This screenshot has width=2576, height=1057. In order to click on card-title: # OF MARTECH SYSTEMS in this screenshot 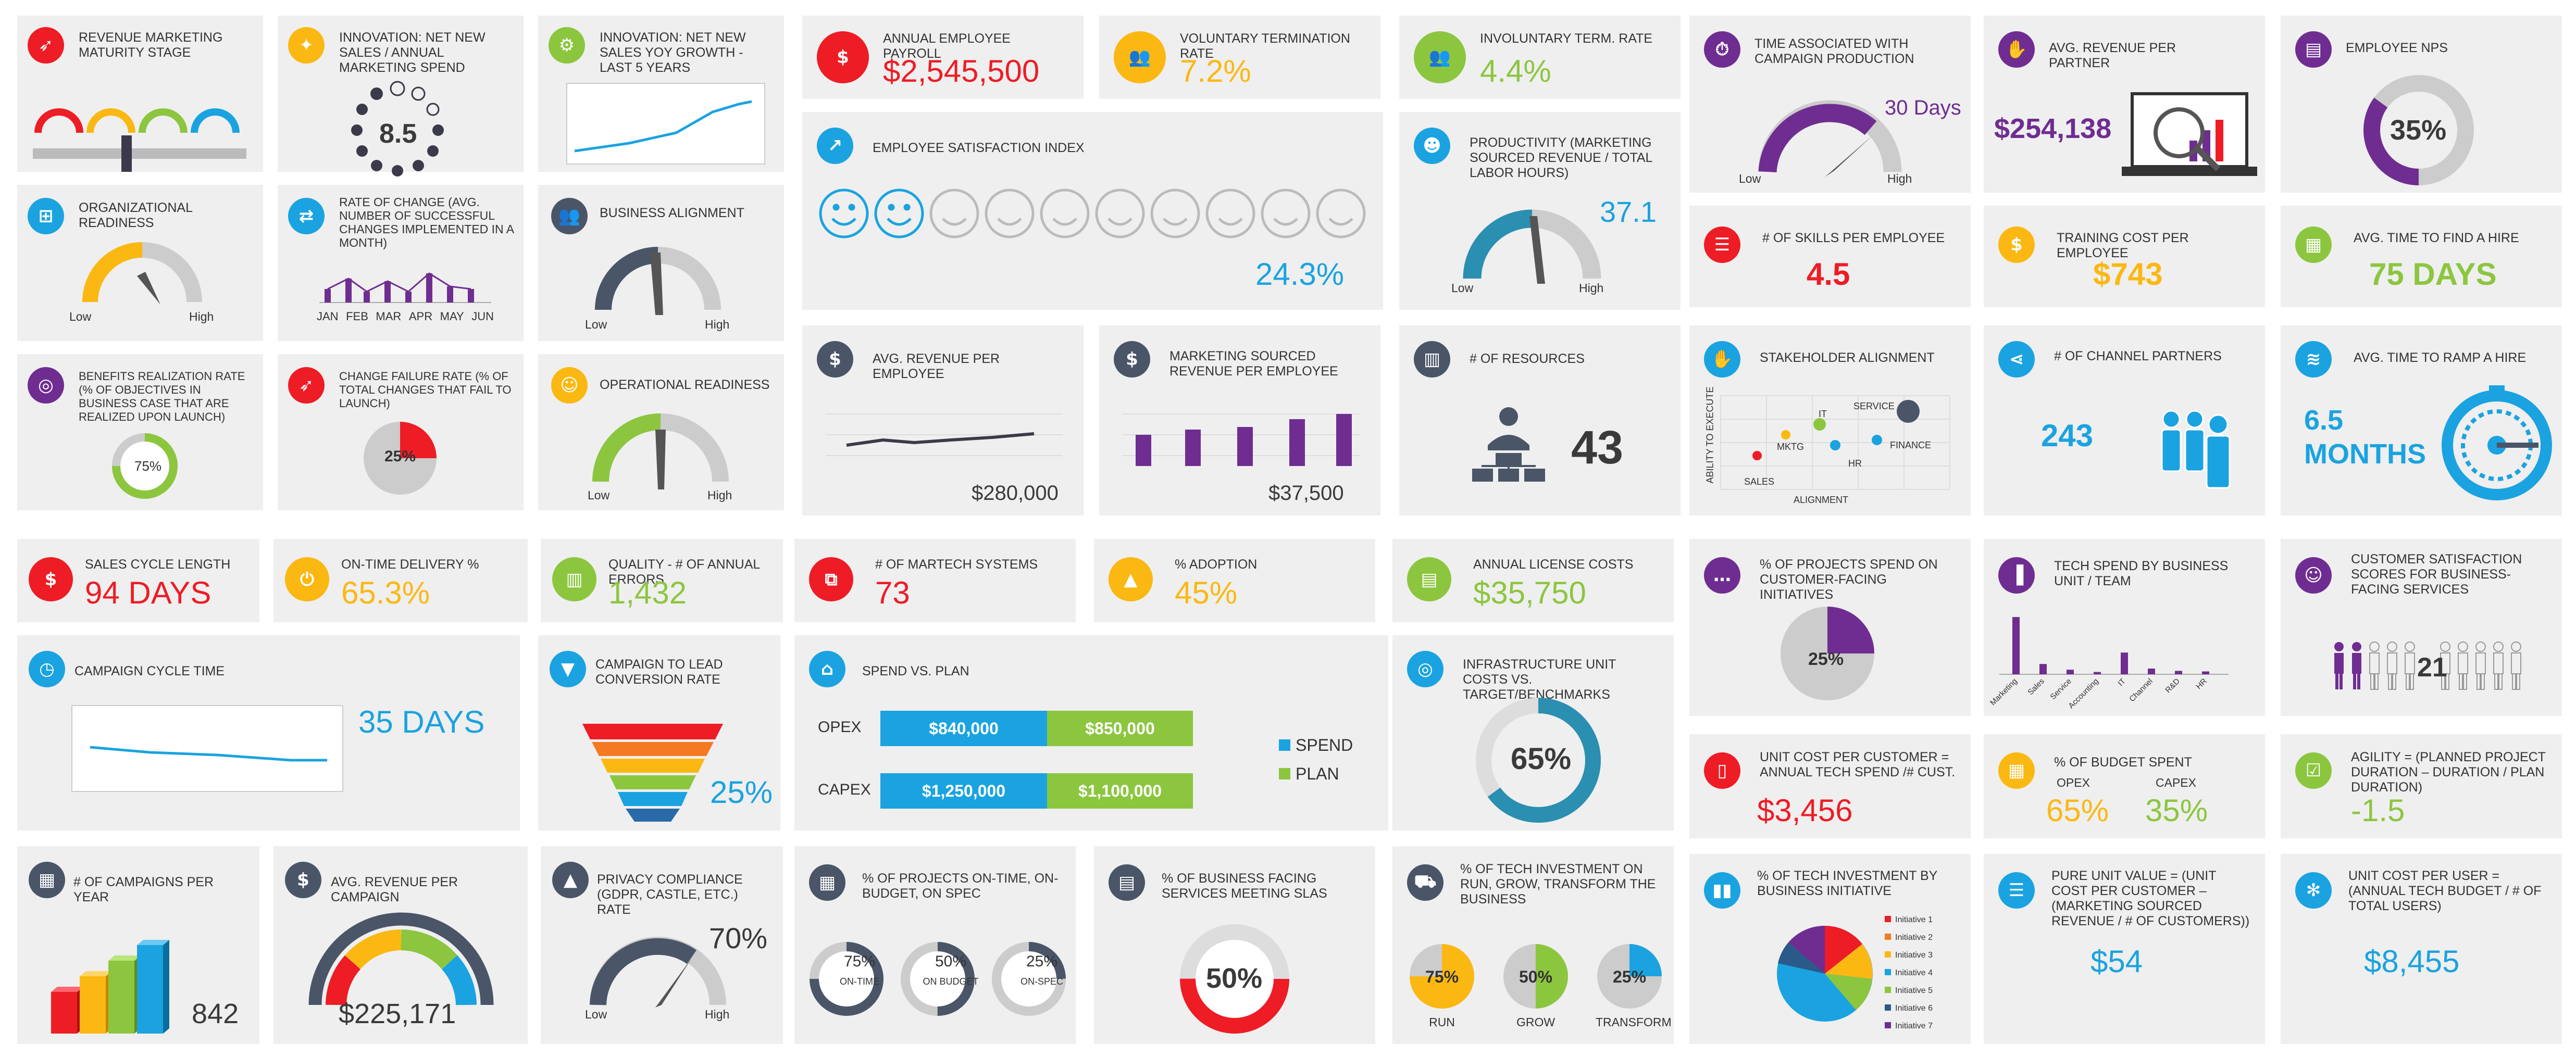, I will do `click(956, 565)`.